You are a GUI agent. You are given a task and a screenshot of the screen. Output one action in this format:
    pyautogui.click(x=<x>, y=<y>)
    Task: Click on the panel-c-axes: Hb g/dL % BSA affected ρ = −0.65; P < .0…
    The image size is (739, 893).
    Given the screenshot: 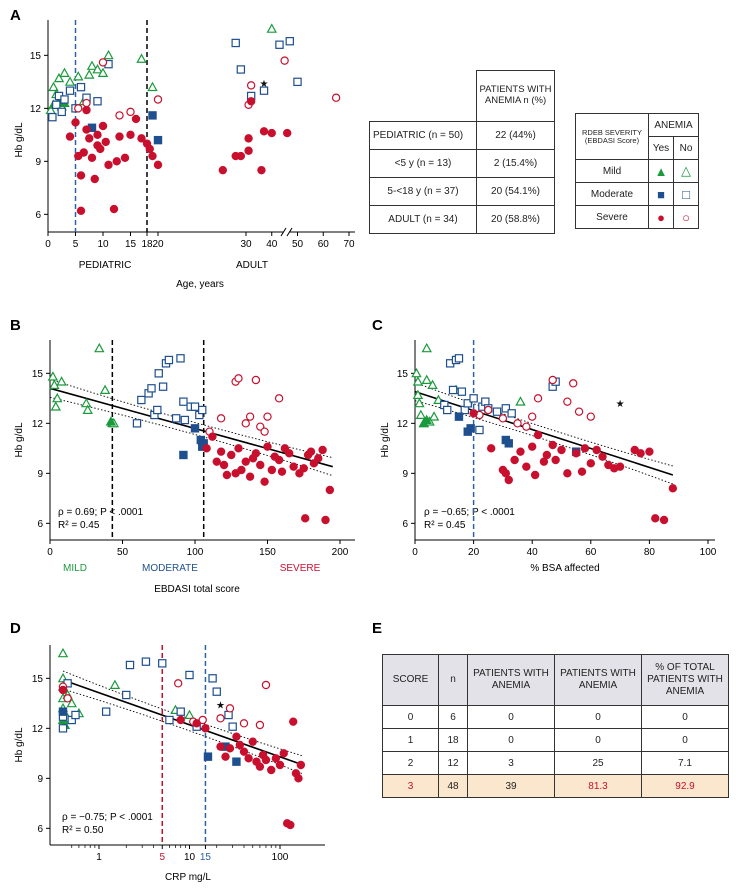 What is the action you would take?
    pyautogui.click(x=548, y=457)
    